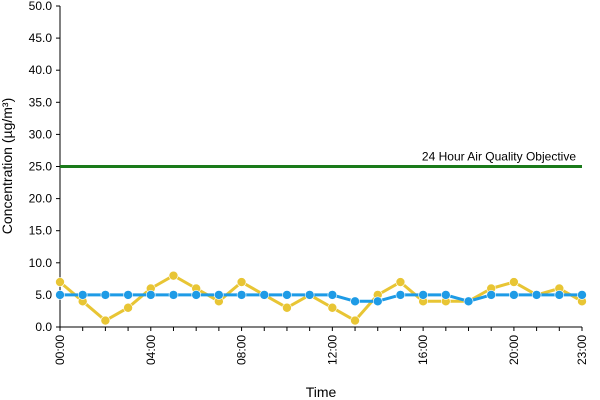 This screenshot has width=600, height=400. I want to click on y-tick-label: 20.0, so click(41, 199).